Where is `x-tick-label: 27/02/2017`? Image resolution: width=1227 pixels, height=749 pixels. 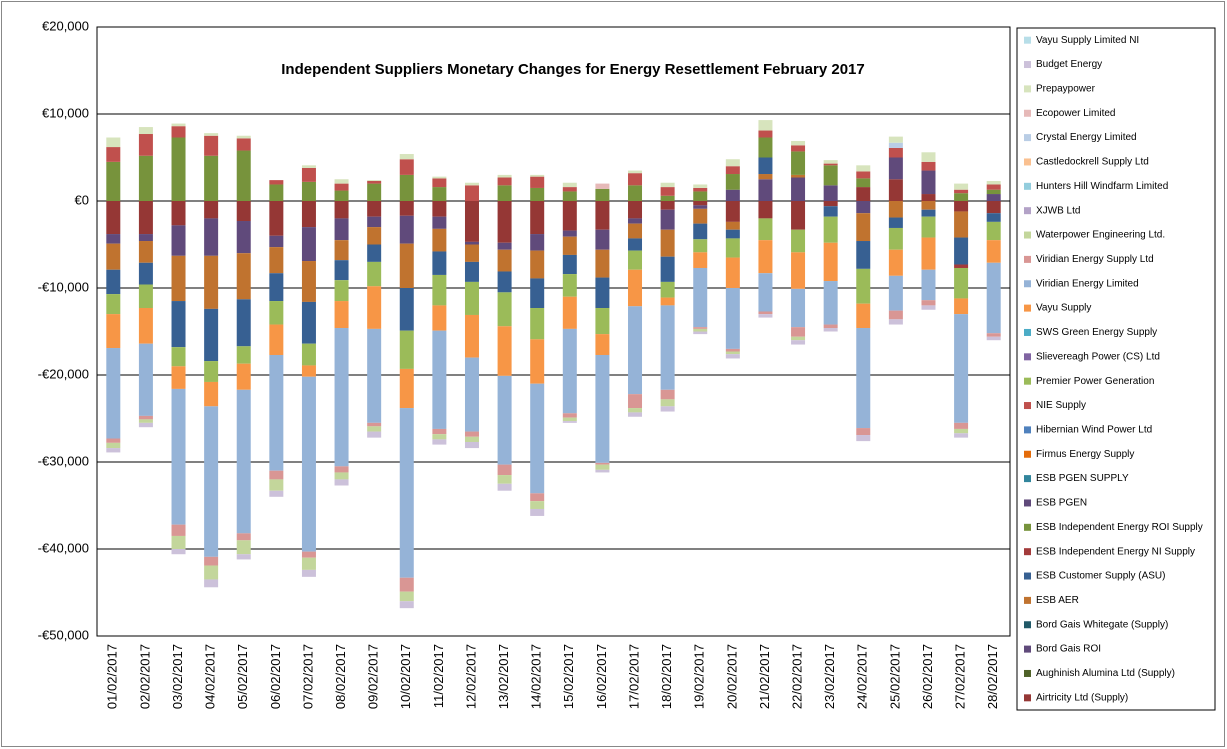
x-tick-label: 27/02/2017 is located at coordinates (960, 676).